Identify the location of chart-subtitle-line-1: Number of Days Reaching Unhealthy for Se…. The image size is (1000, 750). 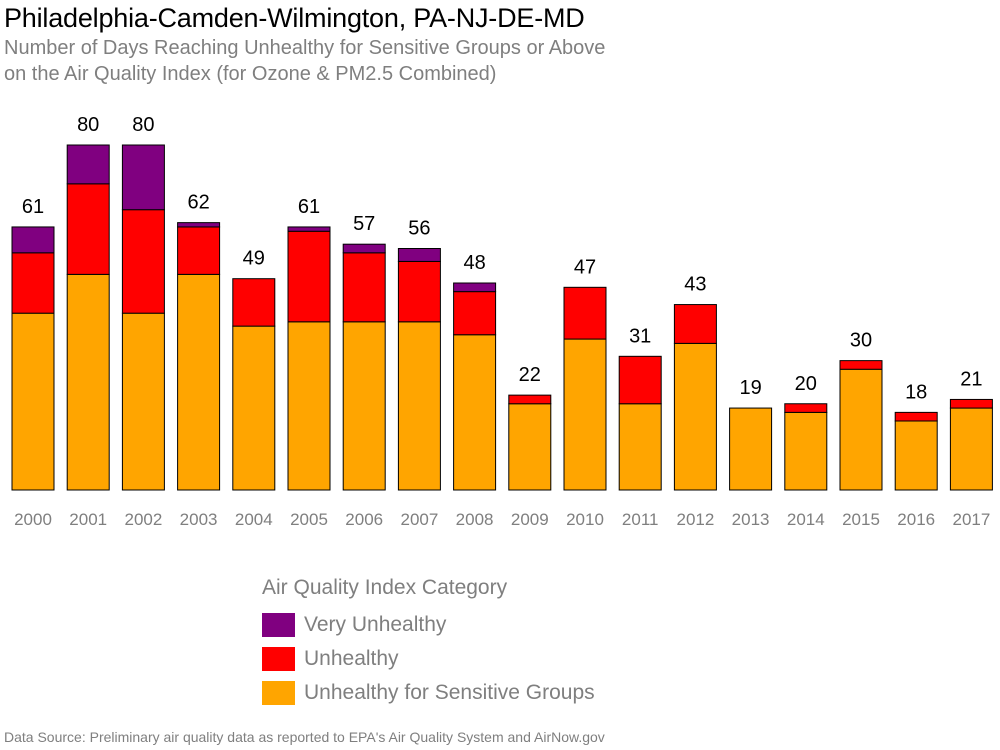
(305, 48).